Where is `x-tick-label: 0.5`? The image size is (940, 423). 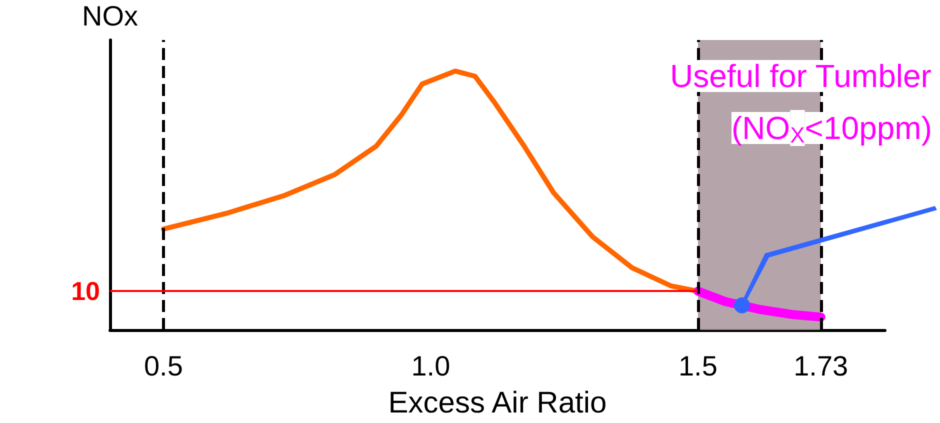 x-tick-label: 0.5 is located at coordinates (163, 366).